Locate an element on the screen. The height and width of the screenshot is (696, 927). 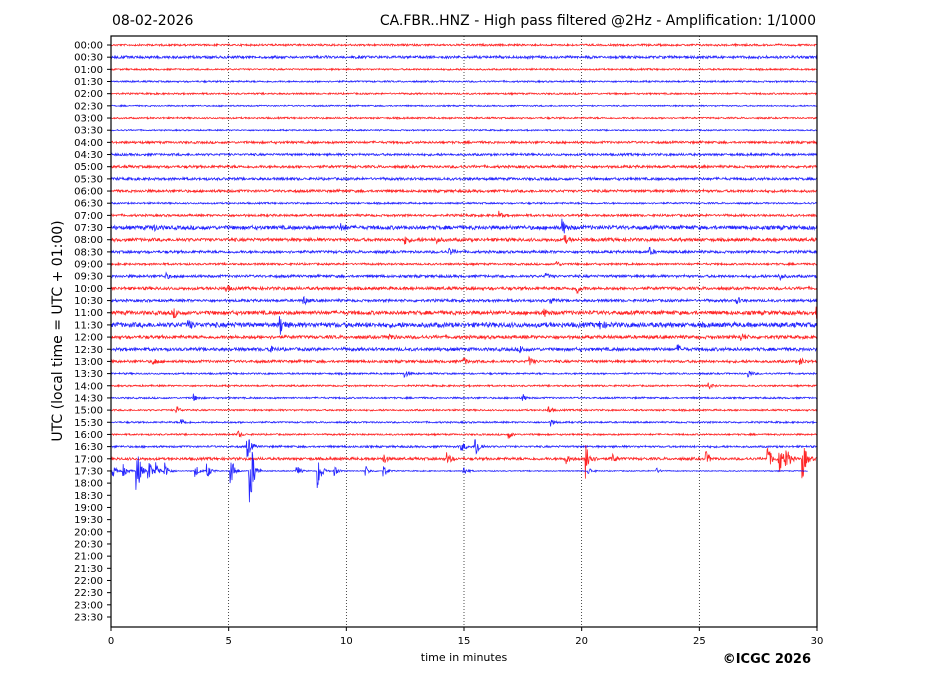
y-tick-label: 05:30 is located at coordinates (88, 179).